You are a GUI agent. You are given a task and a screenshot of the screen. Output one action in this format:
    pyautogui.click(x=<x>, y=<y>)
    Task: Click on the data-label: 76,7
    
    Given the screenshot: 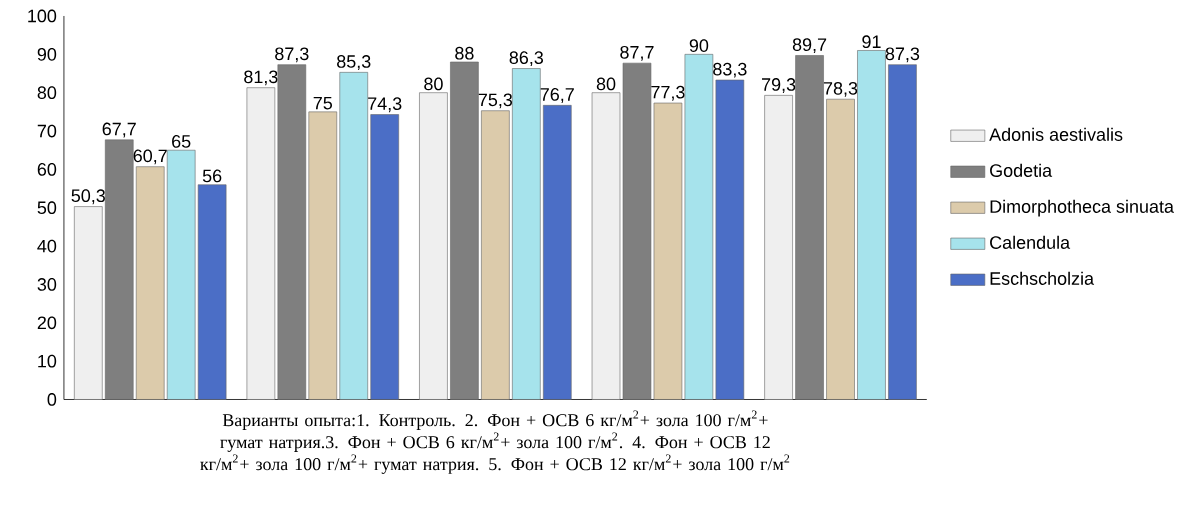 What is the action you would take?
    pyautogui.click(x=557, y=95)
    